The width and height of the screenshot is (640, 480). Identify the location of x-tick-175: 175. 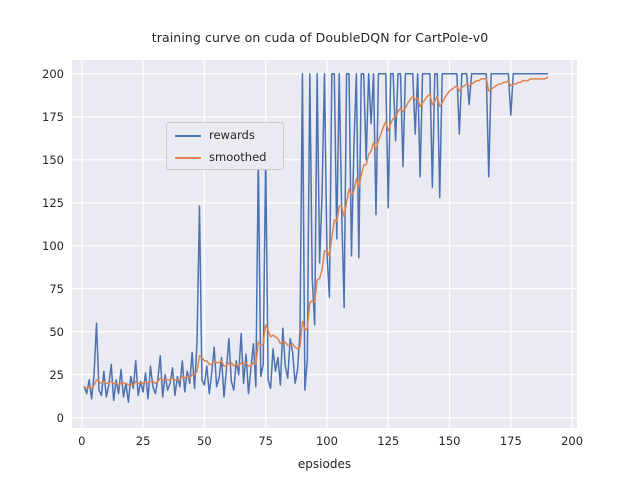
(510, 441).